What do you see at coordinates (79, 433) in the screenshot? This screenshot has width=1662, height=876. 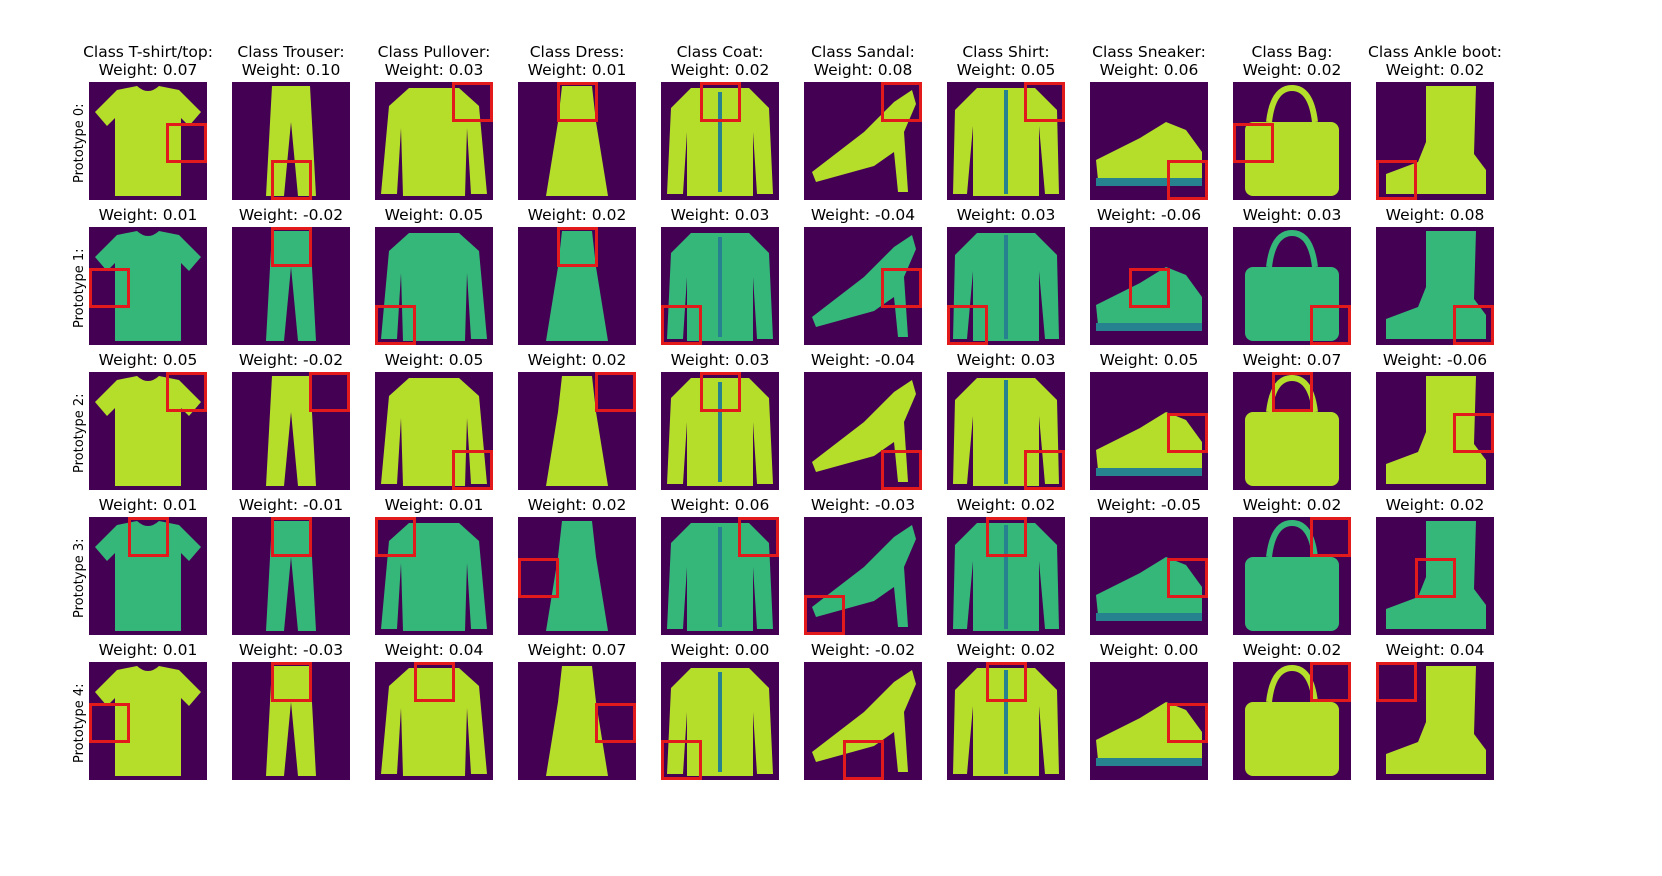 I see `row-label: Prototype 2:` at bounding box center [79, 433].